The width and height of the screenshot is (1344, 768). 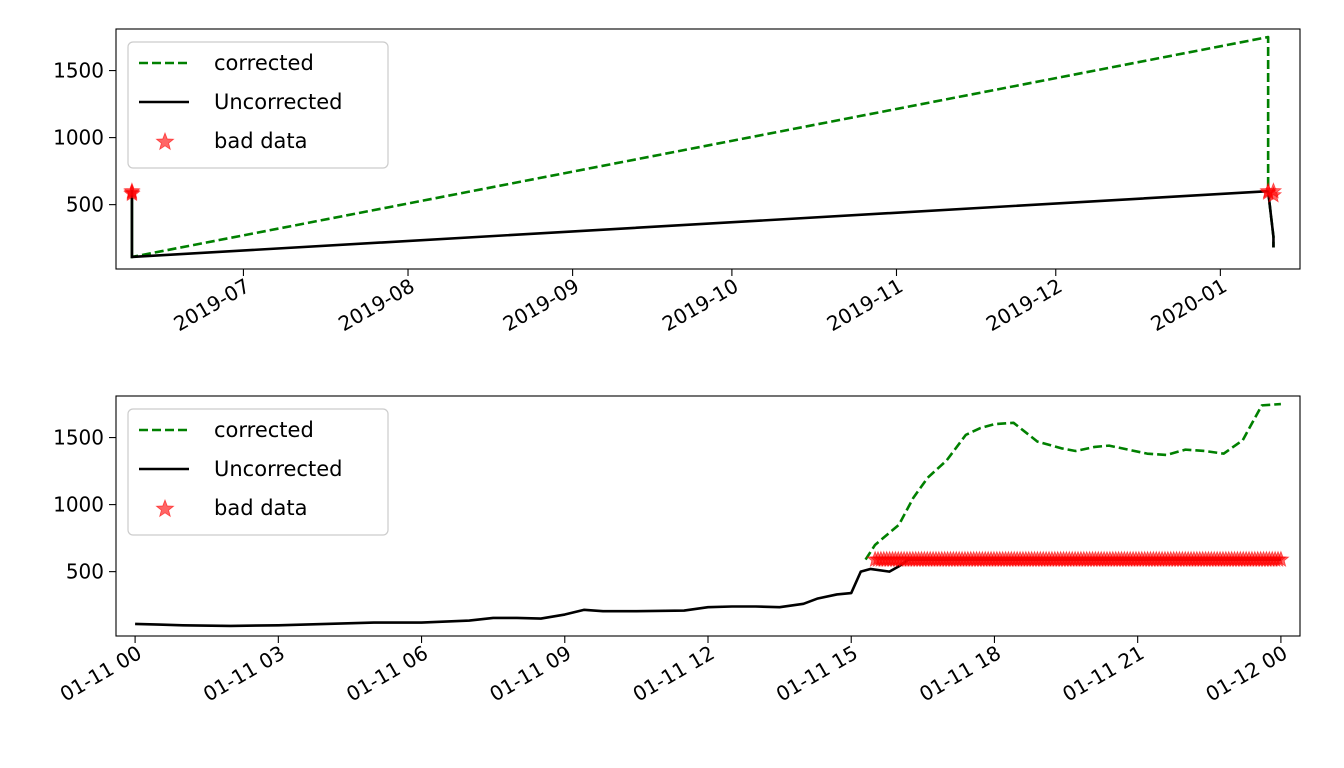 What do you see at coordinates (700, 305) in the screenshot?
I see `x-tick-label: 2019-10` at bounding box center [700, 305].